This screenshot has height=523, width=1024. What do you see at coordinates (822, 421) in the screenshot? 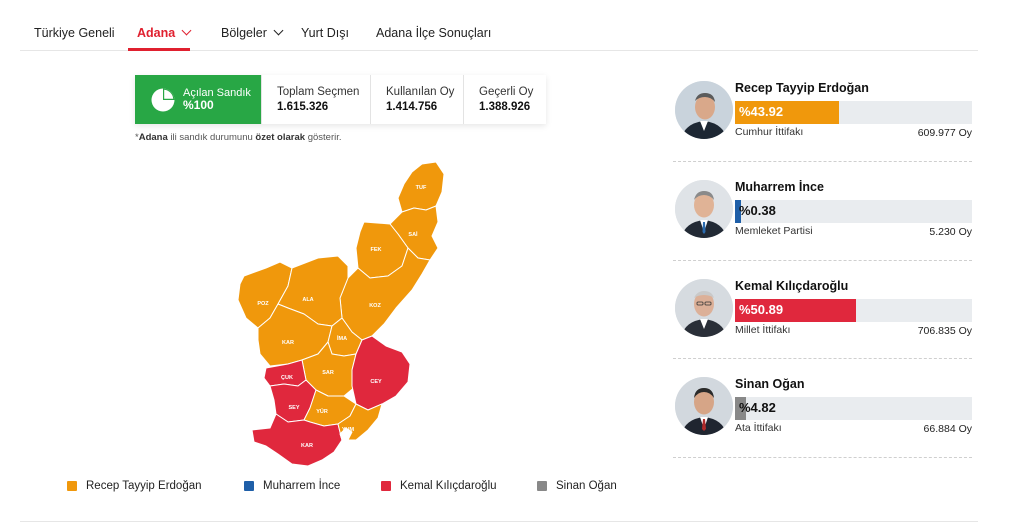
I see `candidate-card: Sinan Oğan %4.82 Ata İttifakı 66.884 Oy` at bounding box center [822, 421].